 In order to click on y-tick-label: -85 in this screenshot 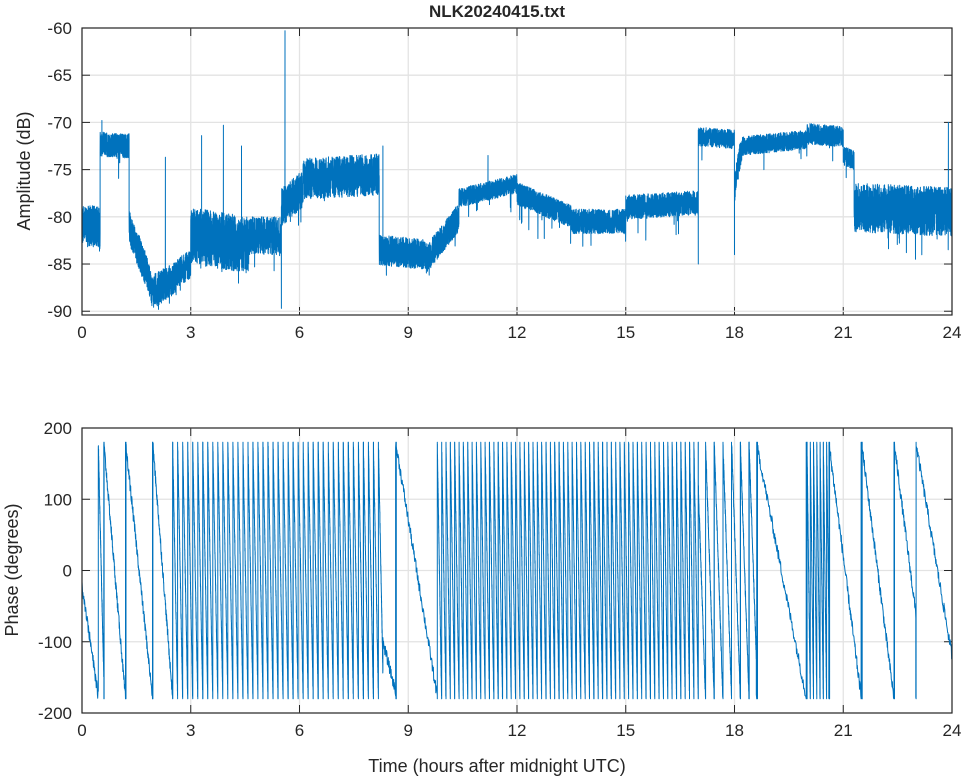, I will do `click(59, 264)`.